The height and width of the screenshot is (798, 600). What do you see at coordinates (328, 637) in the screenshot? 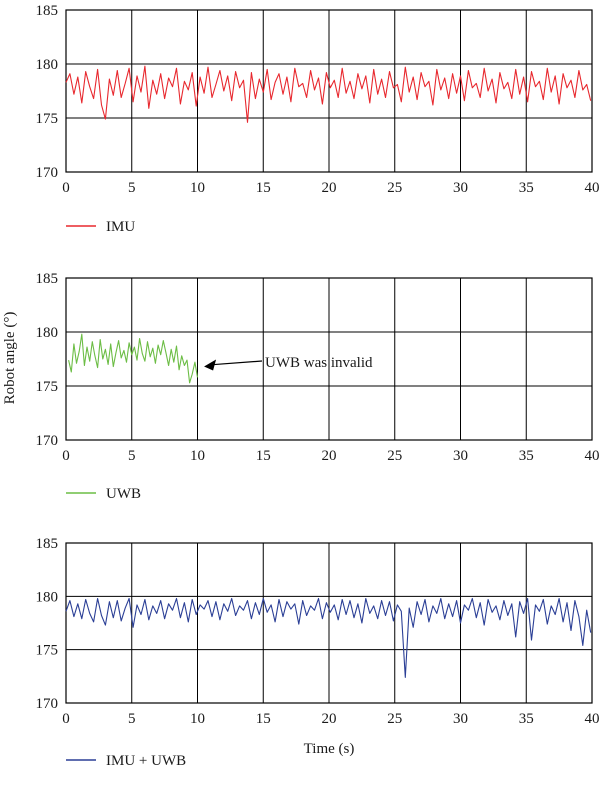
I see `series-line-fusion` at bounding box center [328, 637].